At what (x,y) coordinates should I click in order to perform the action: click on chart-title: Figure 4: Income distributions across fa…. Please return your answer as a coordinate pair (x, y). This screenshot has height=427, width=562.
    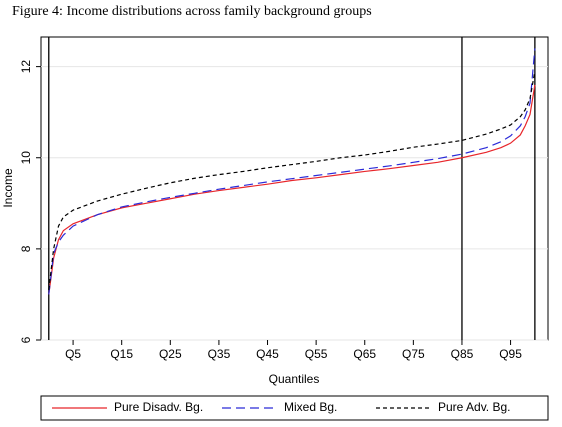
    Looking at the image, I should click on (192, 11).